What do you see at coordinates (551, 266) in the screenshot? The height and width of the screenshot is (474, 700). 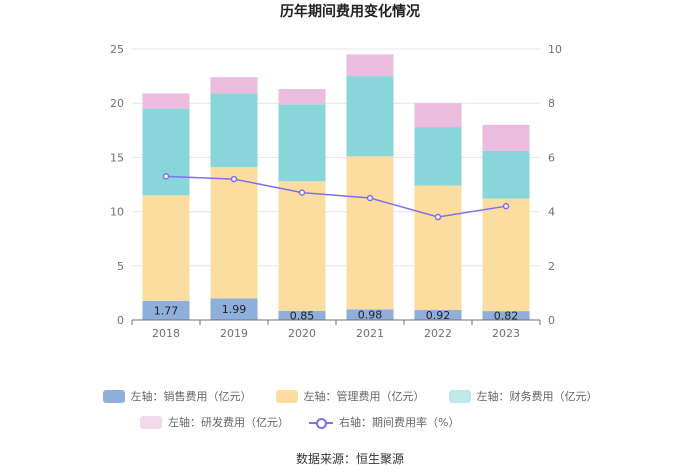 I see `right-y-tick-label: 2` at bounding box center [551, 266].